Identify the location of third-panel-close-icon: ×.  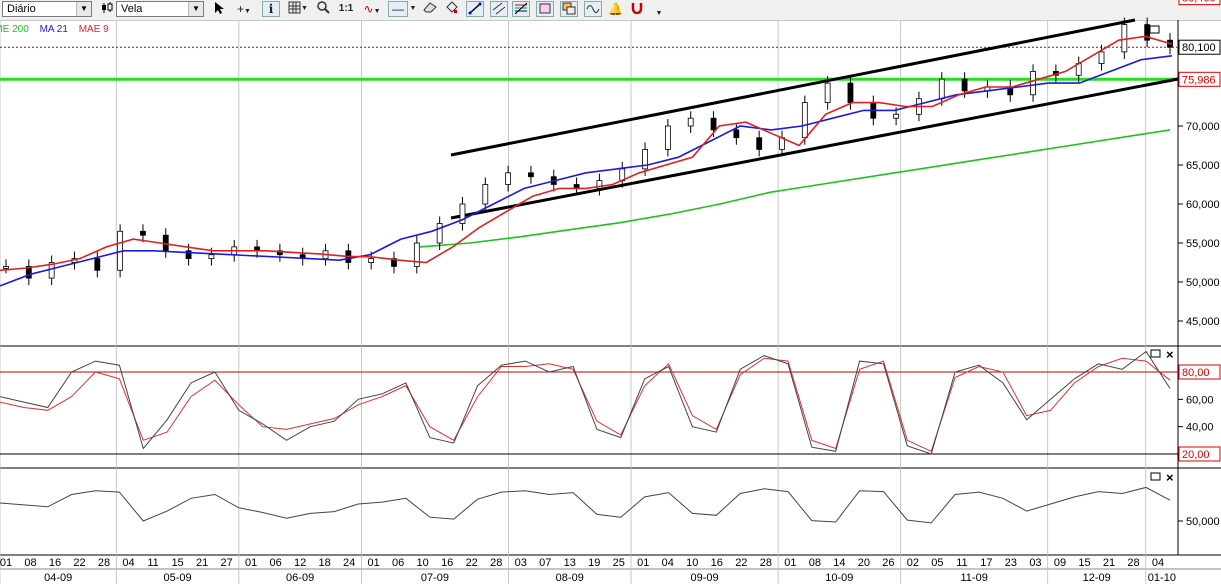
(1170, 477).